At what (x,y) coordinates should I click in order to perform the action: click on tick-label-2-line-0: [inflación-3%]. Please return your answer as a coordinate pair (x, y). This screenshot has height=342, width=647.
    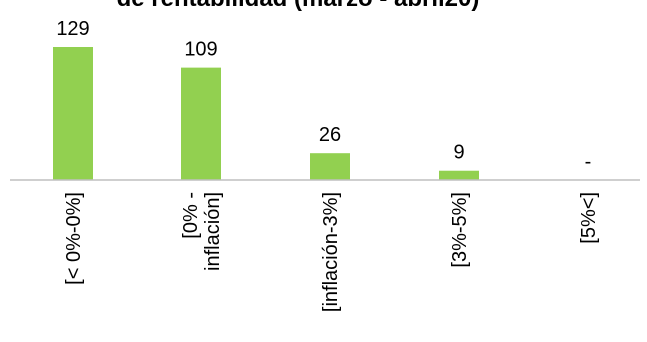
    Looking at the image, I should click on (331, 252).